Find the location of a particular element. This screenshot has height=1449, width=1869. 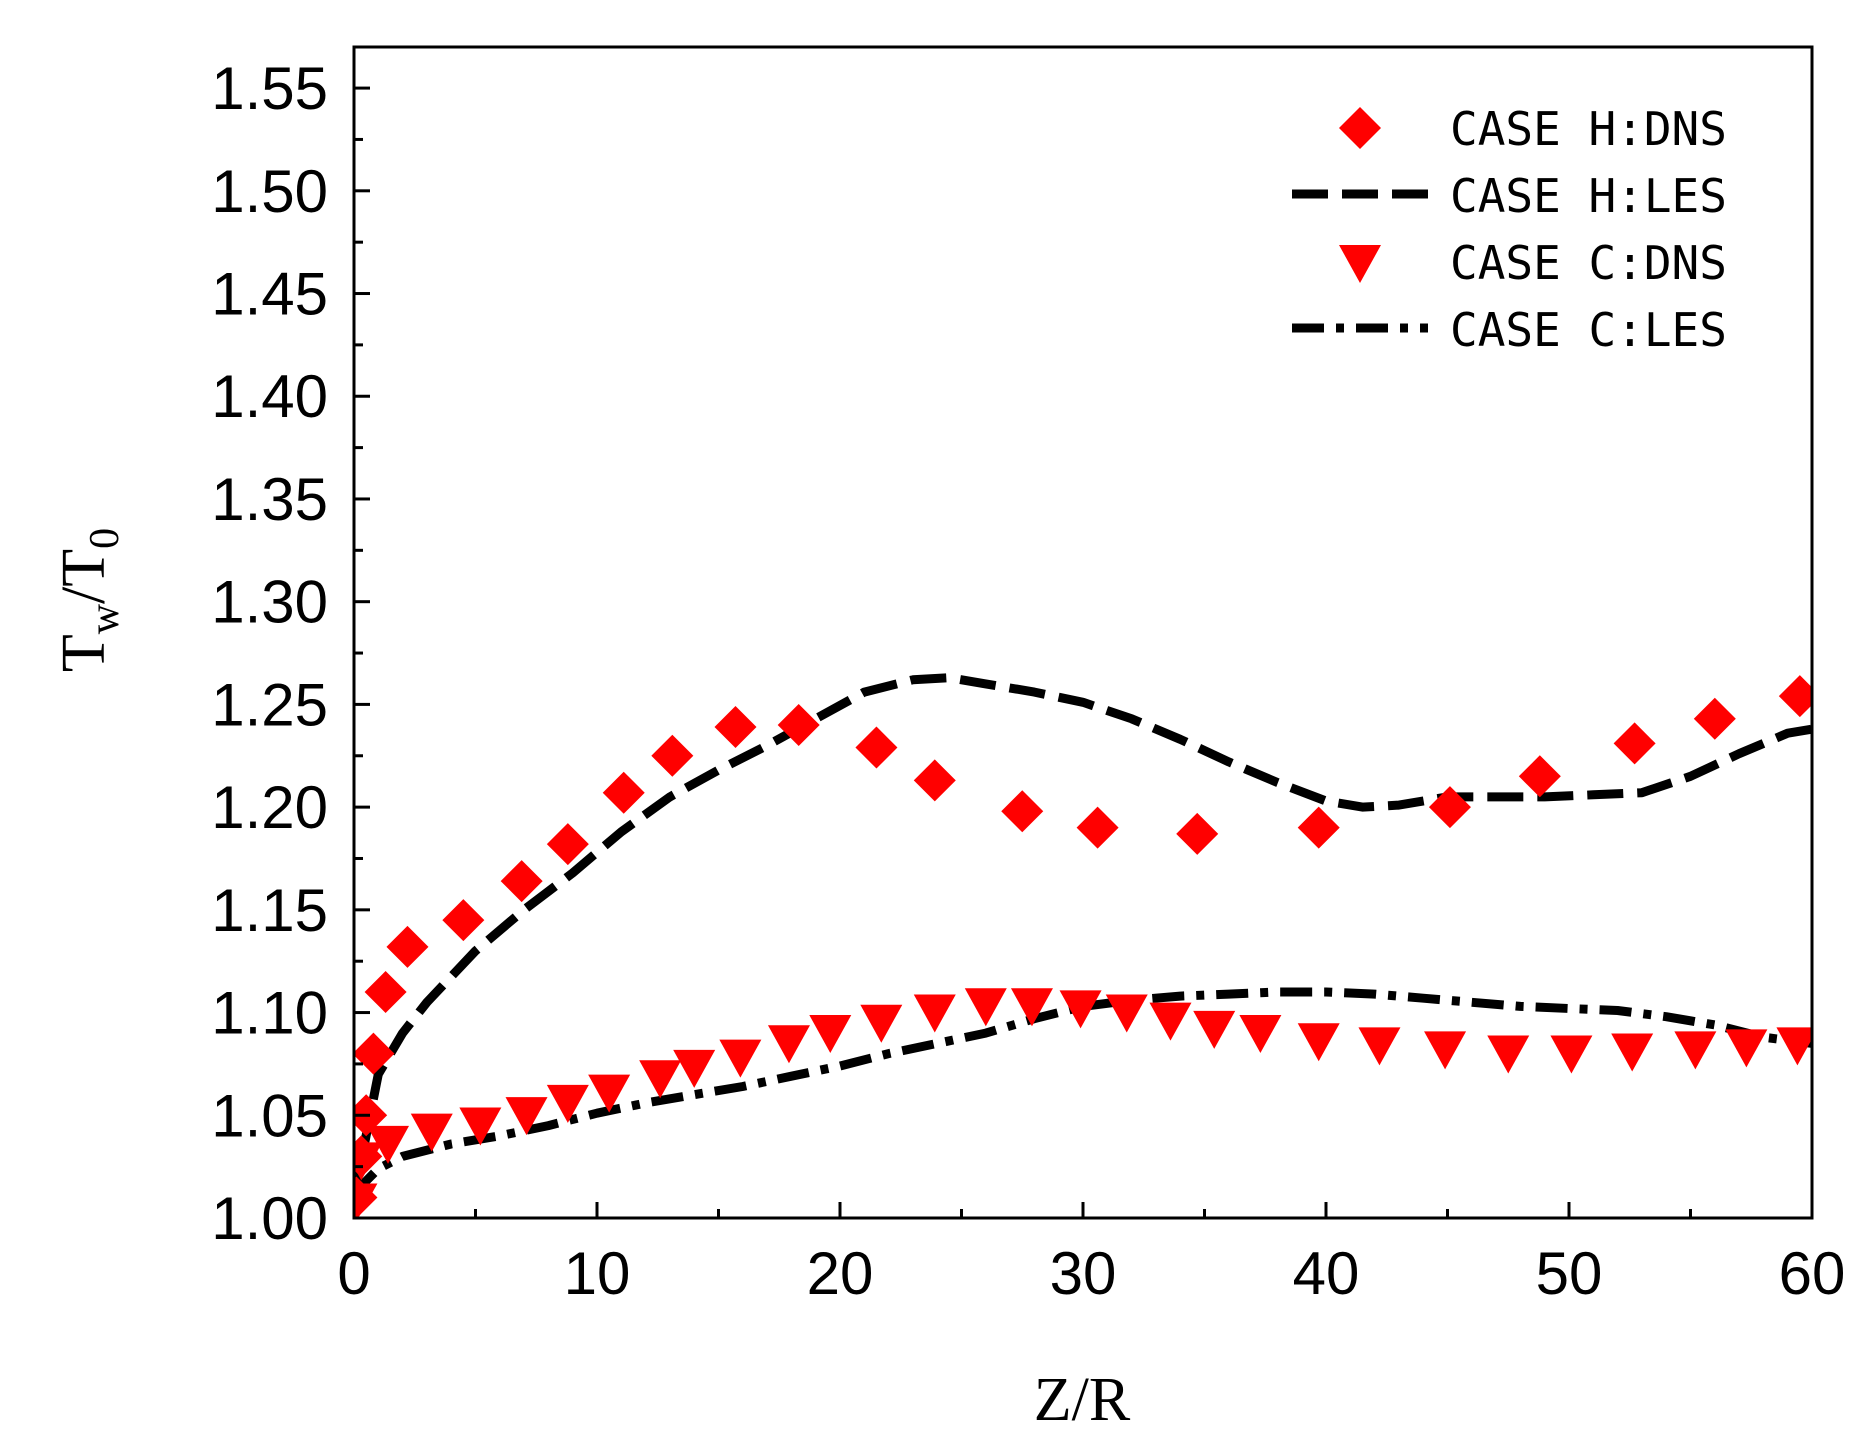

legend-entry-case-h-les: CASE H:LES is located at coordinates (1509, 196).